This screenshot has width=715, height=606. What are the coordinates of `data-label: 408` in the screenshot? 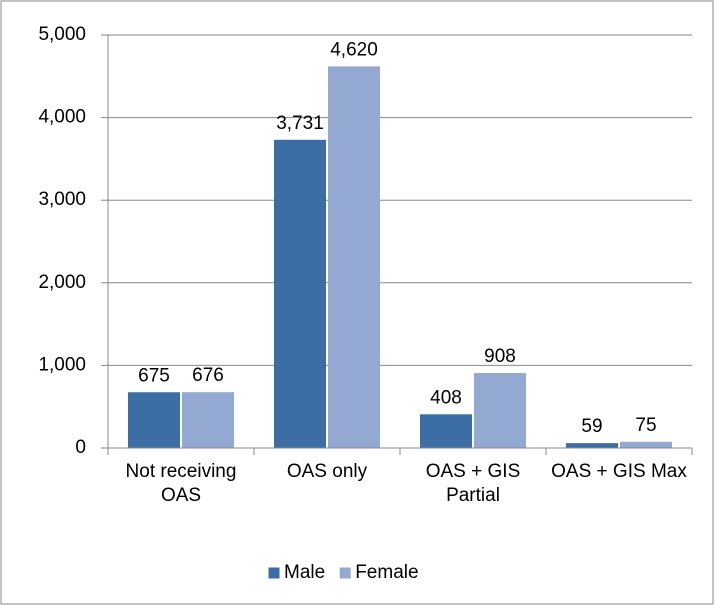 It's located at (446, 397).